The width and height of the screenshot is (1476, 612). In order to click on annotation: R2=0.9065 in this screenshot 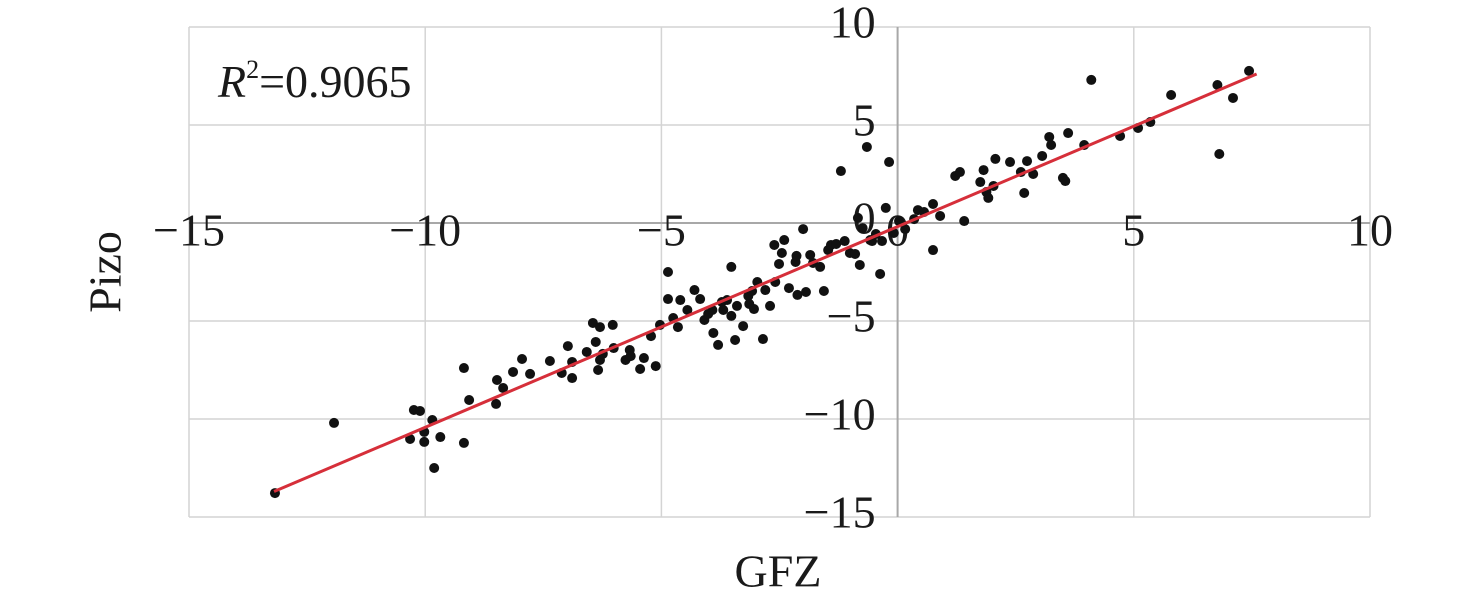, I will do `click(314, 81)`.